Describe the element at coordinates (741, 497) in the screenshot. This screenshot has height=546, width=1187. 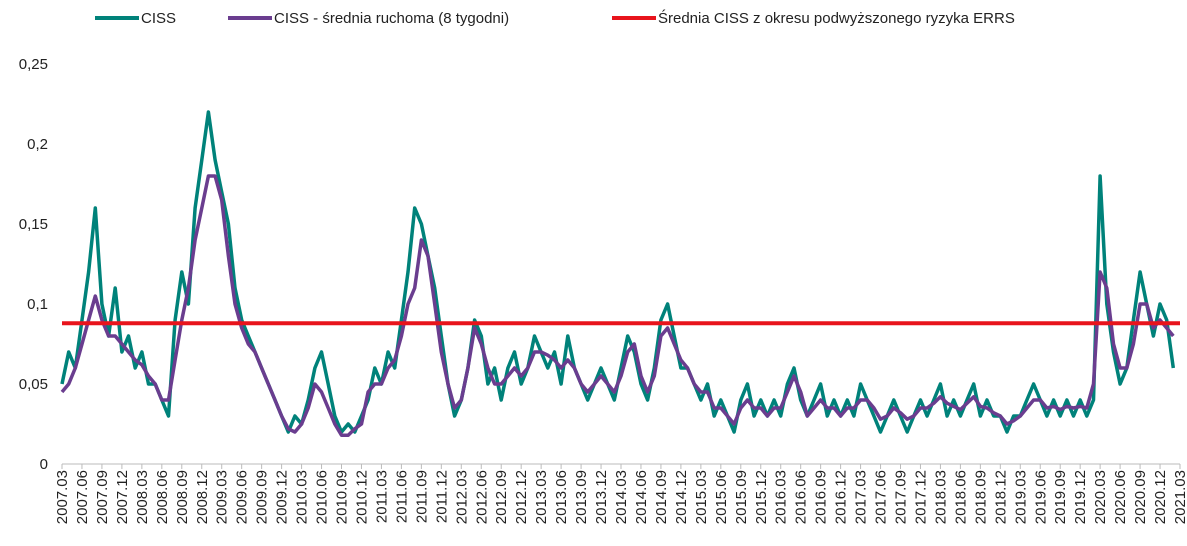
I see `x-tick-label: 2015.09` at that location.